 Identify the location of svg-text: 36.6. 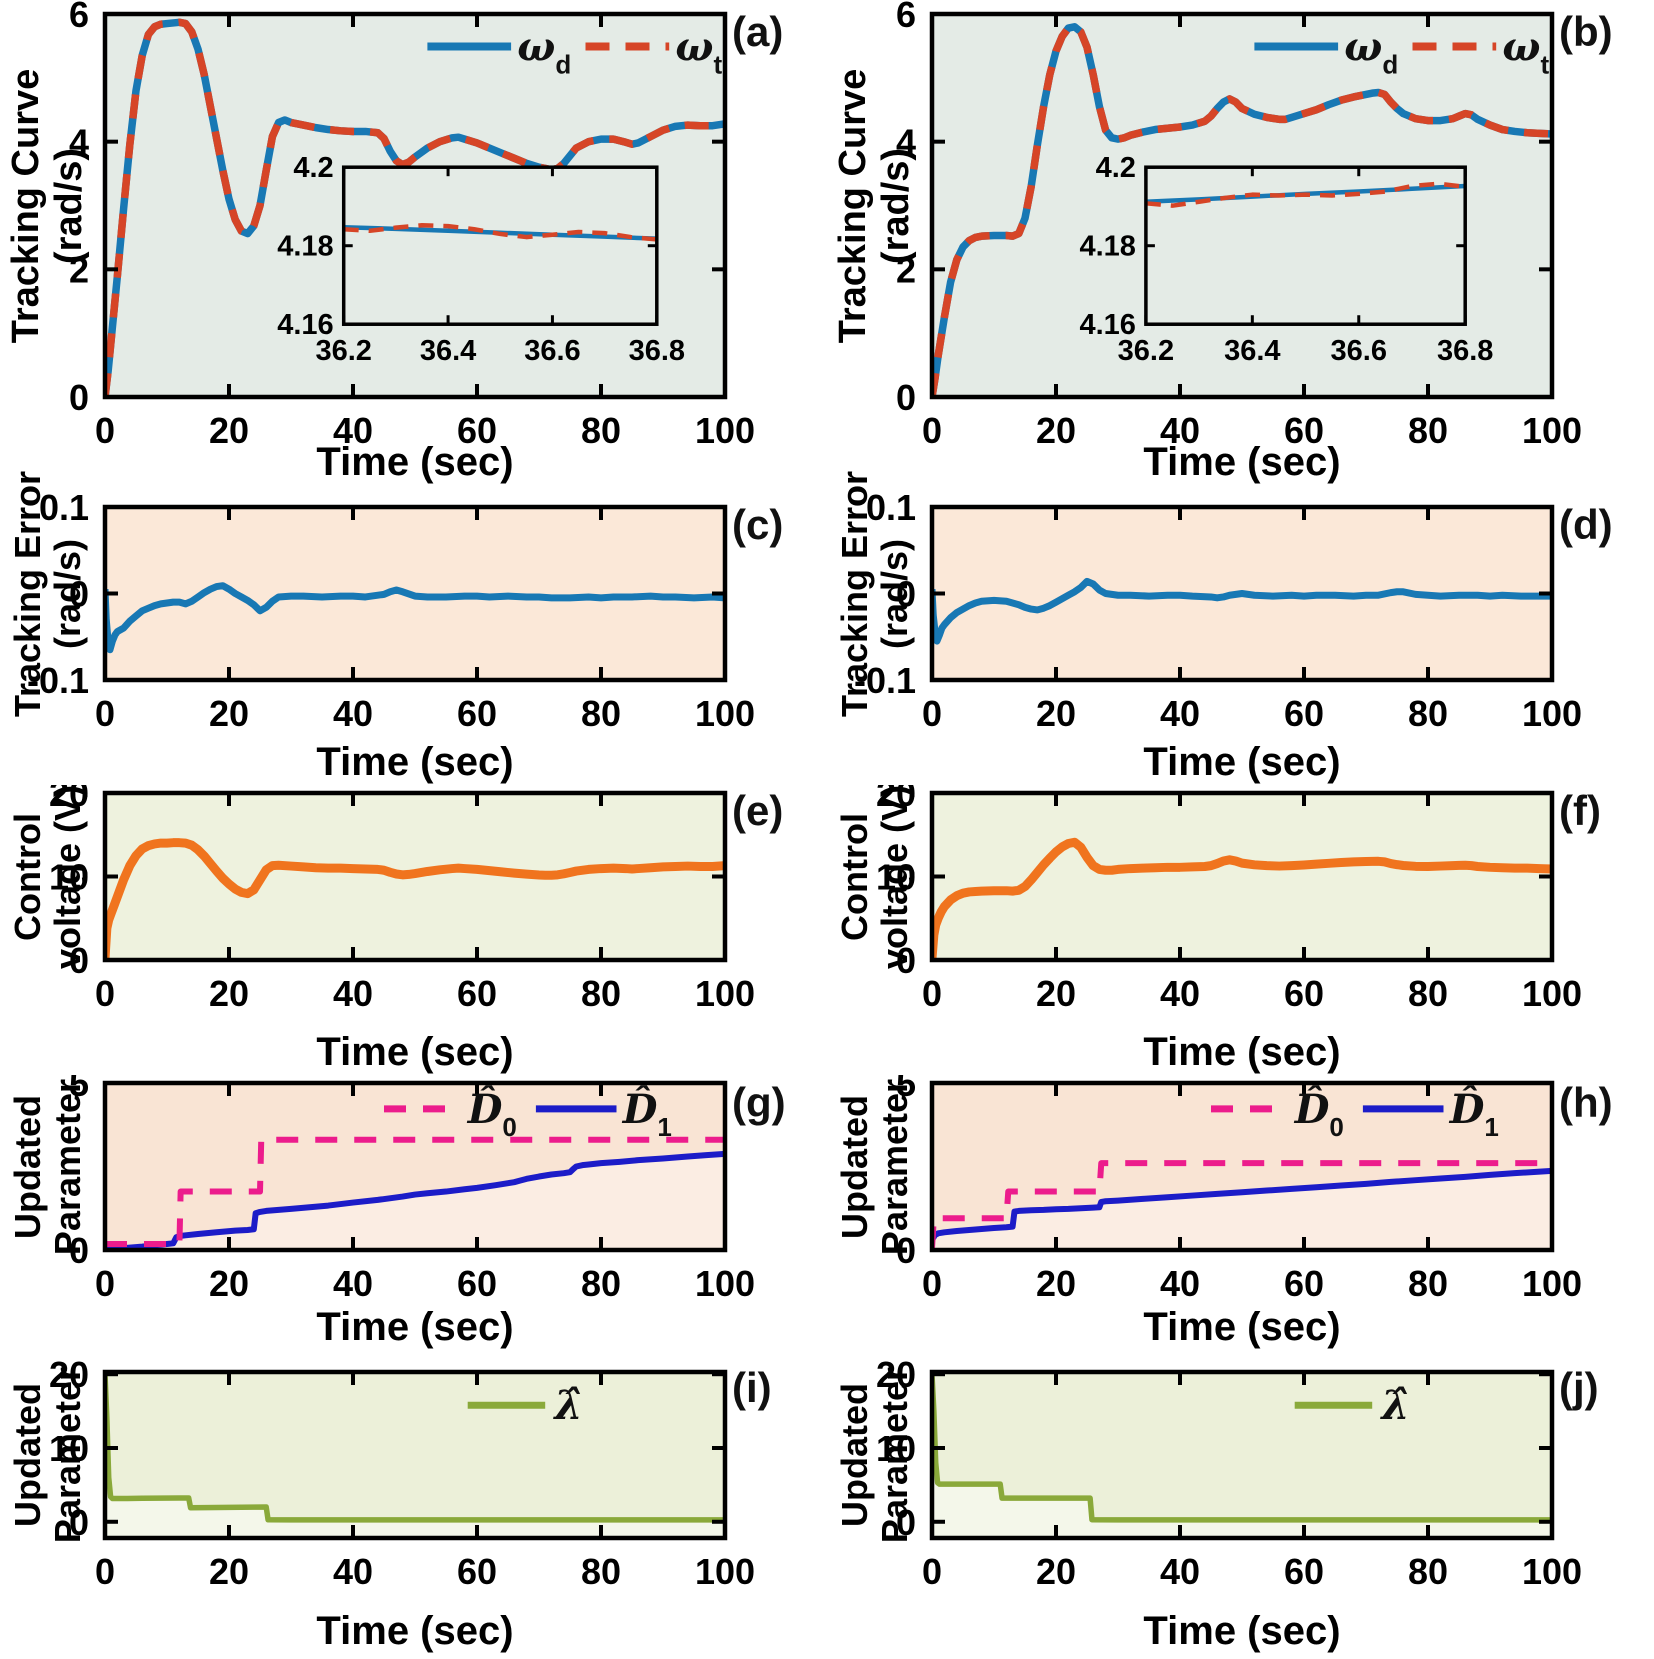
(1359, 351).